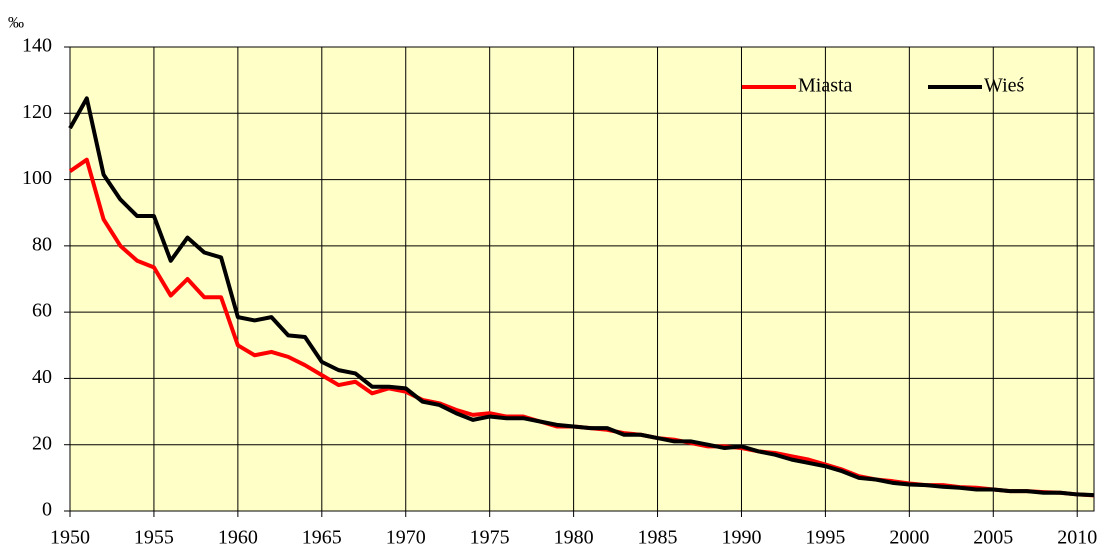 The height and width of the screenshot is (554, 1108). I want to click on x-tick-label: 1995, so click(825, 538).